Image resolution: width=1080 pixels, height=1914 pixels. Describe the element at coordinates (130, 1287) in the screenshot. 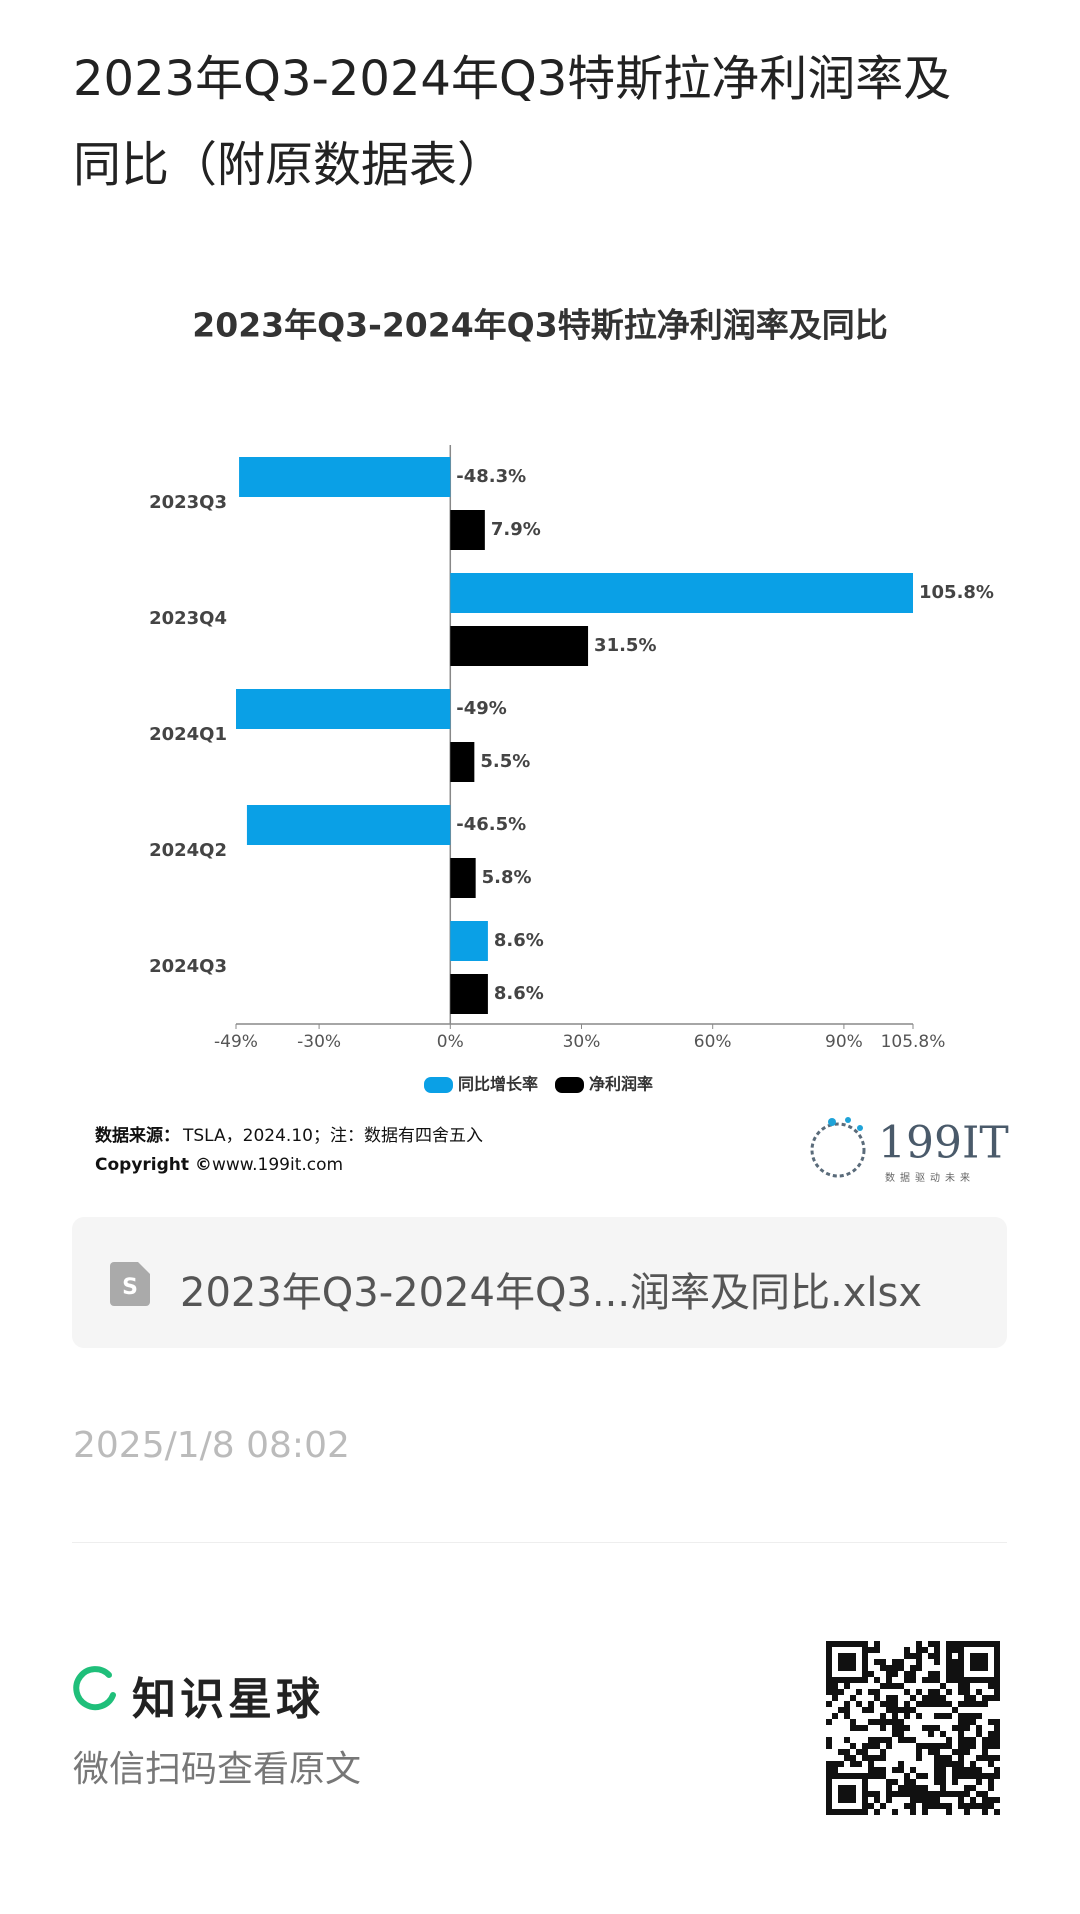

I see `file-glyph: S` at that location.